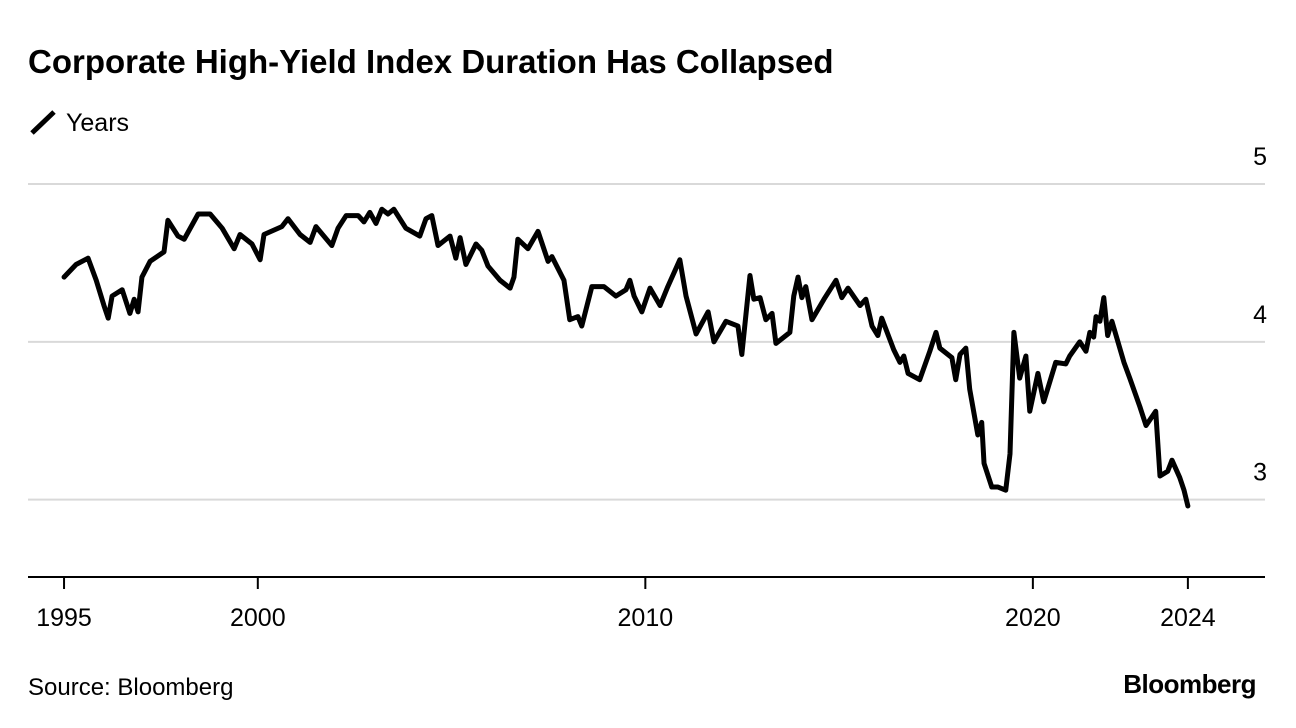  What do you see at coordinates (64, 618) in the screenshot?
I see `x-tick-label: 1995` at bounding box center [64, 618].